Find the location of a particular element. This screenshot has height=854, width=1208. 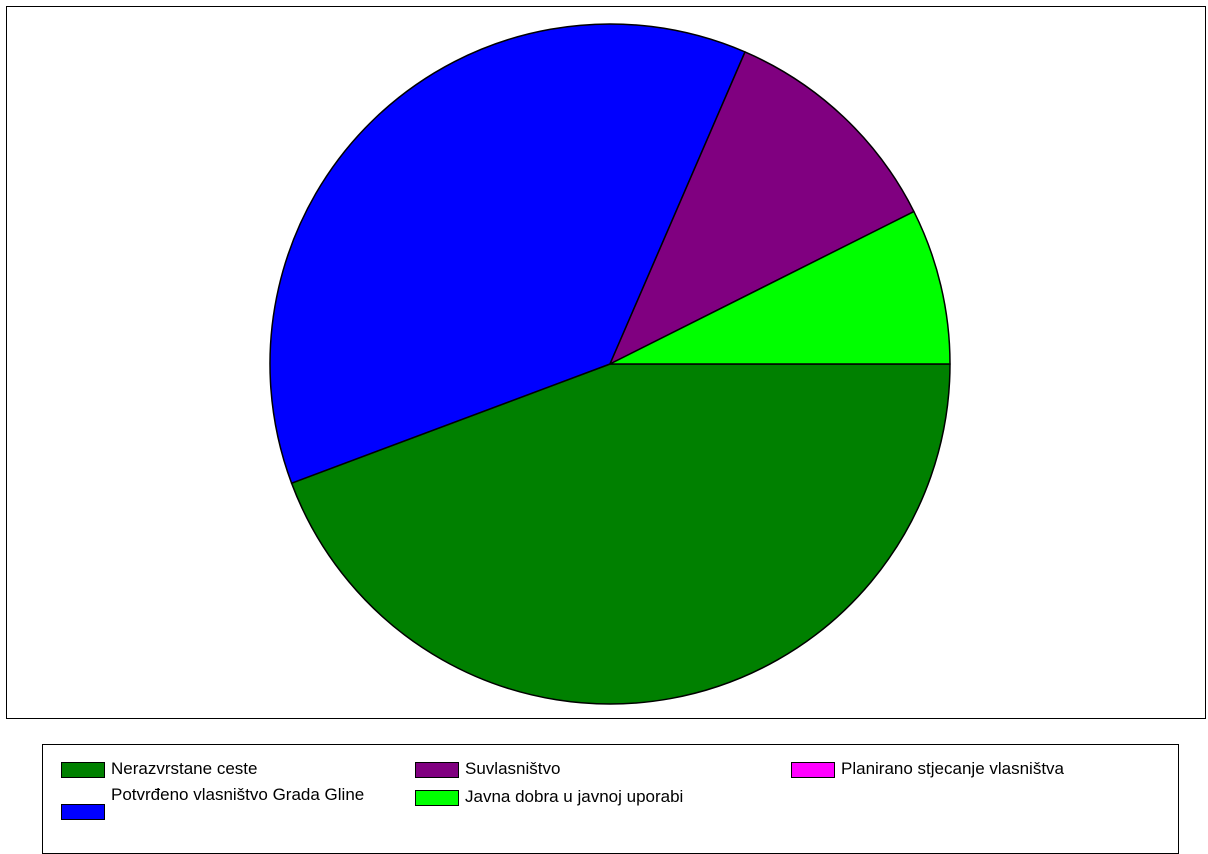

legend-label: Suvlasništvo is located at coordinates (513, 768).